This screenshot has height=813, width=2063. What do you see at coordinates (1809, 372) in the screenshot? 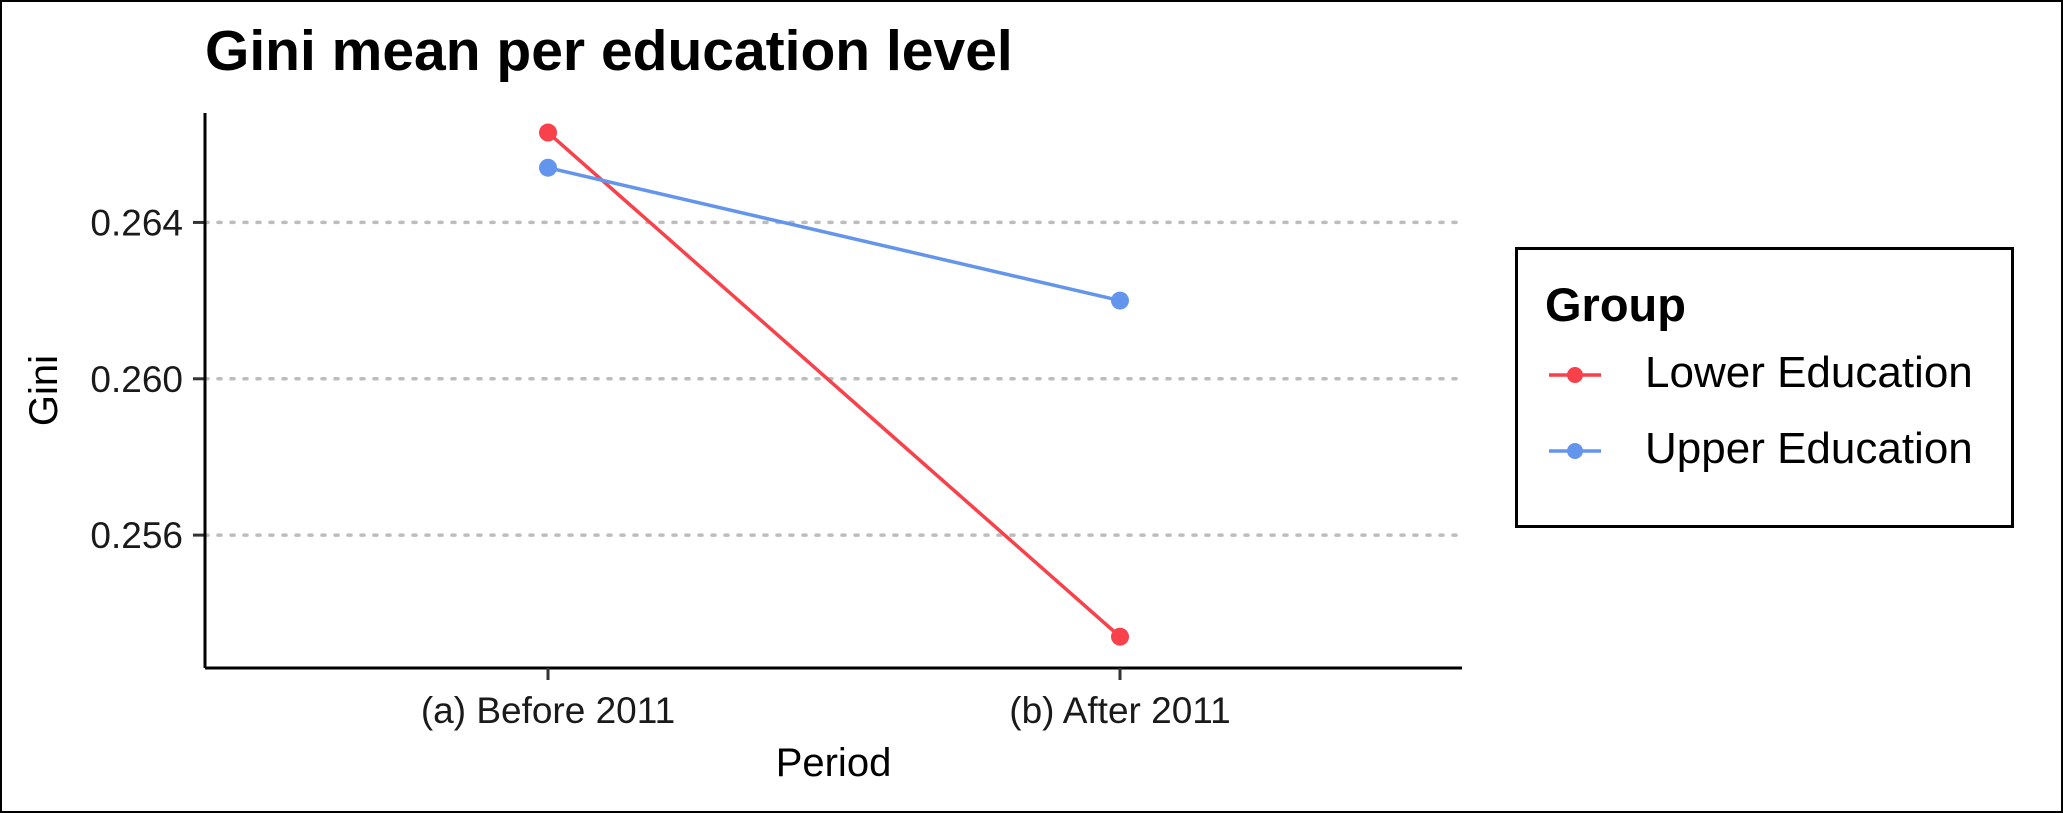
I see `legend-label-lower-education: Lower Education` at bounding box center [1809, 372].